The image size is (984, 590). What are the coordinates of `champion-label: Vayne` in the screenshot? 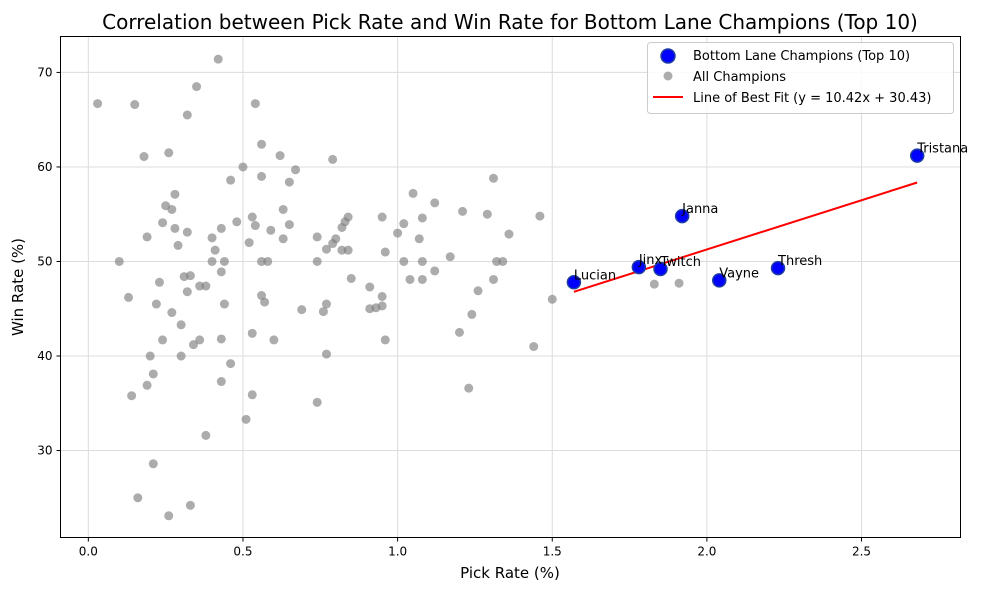 It's located at (739, 273).